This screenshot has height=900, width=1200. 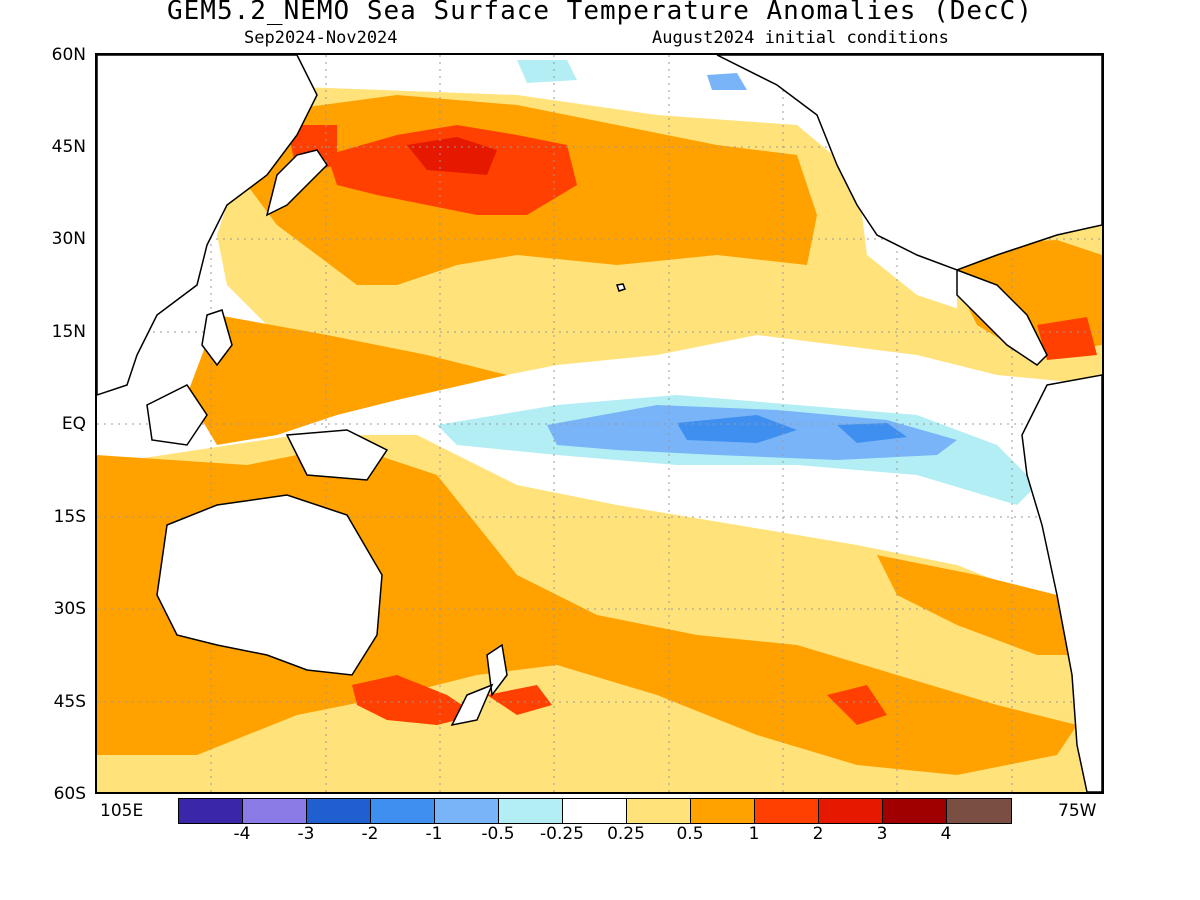 What do you see at coordinates (434, 834) in the screenshot?
I see `legend-tick-label: -1` at bounding box center [434, 834].